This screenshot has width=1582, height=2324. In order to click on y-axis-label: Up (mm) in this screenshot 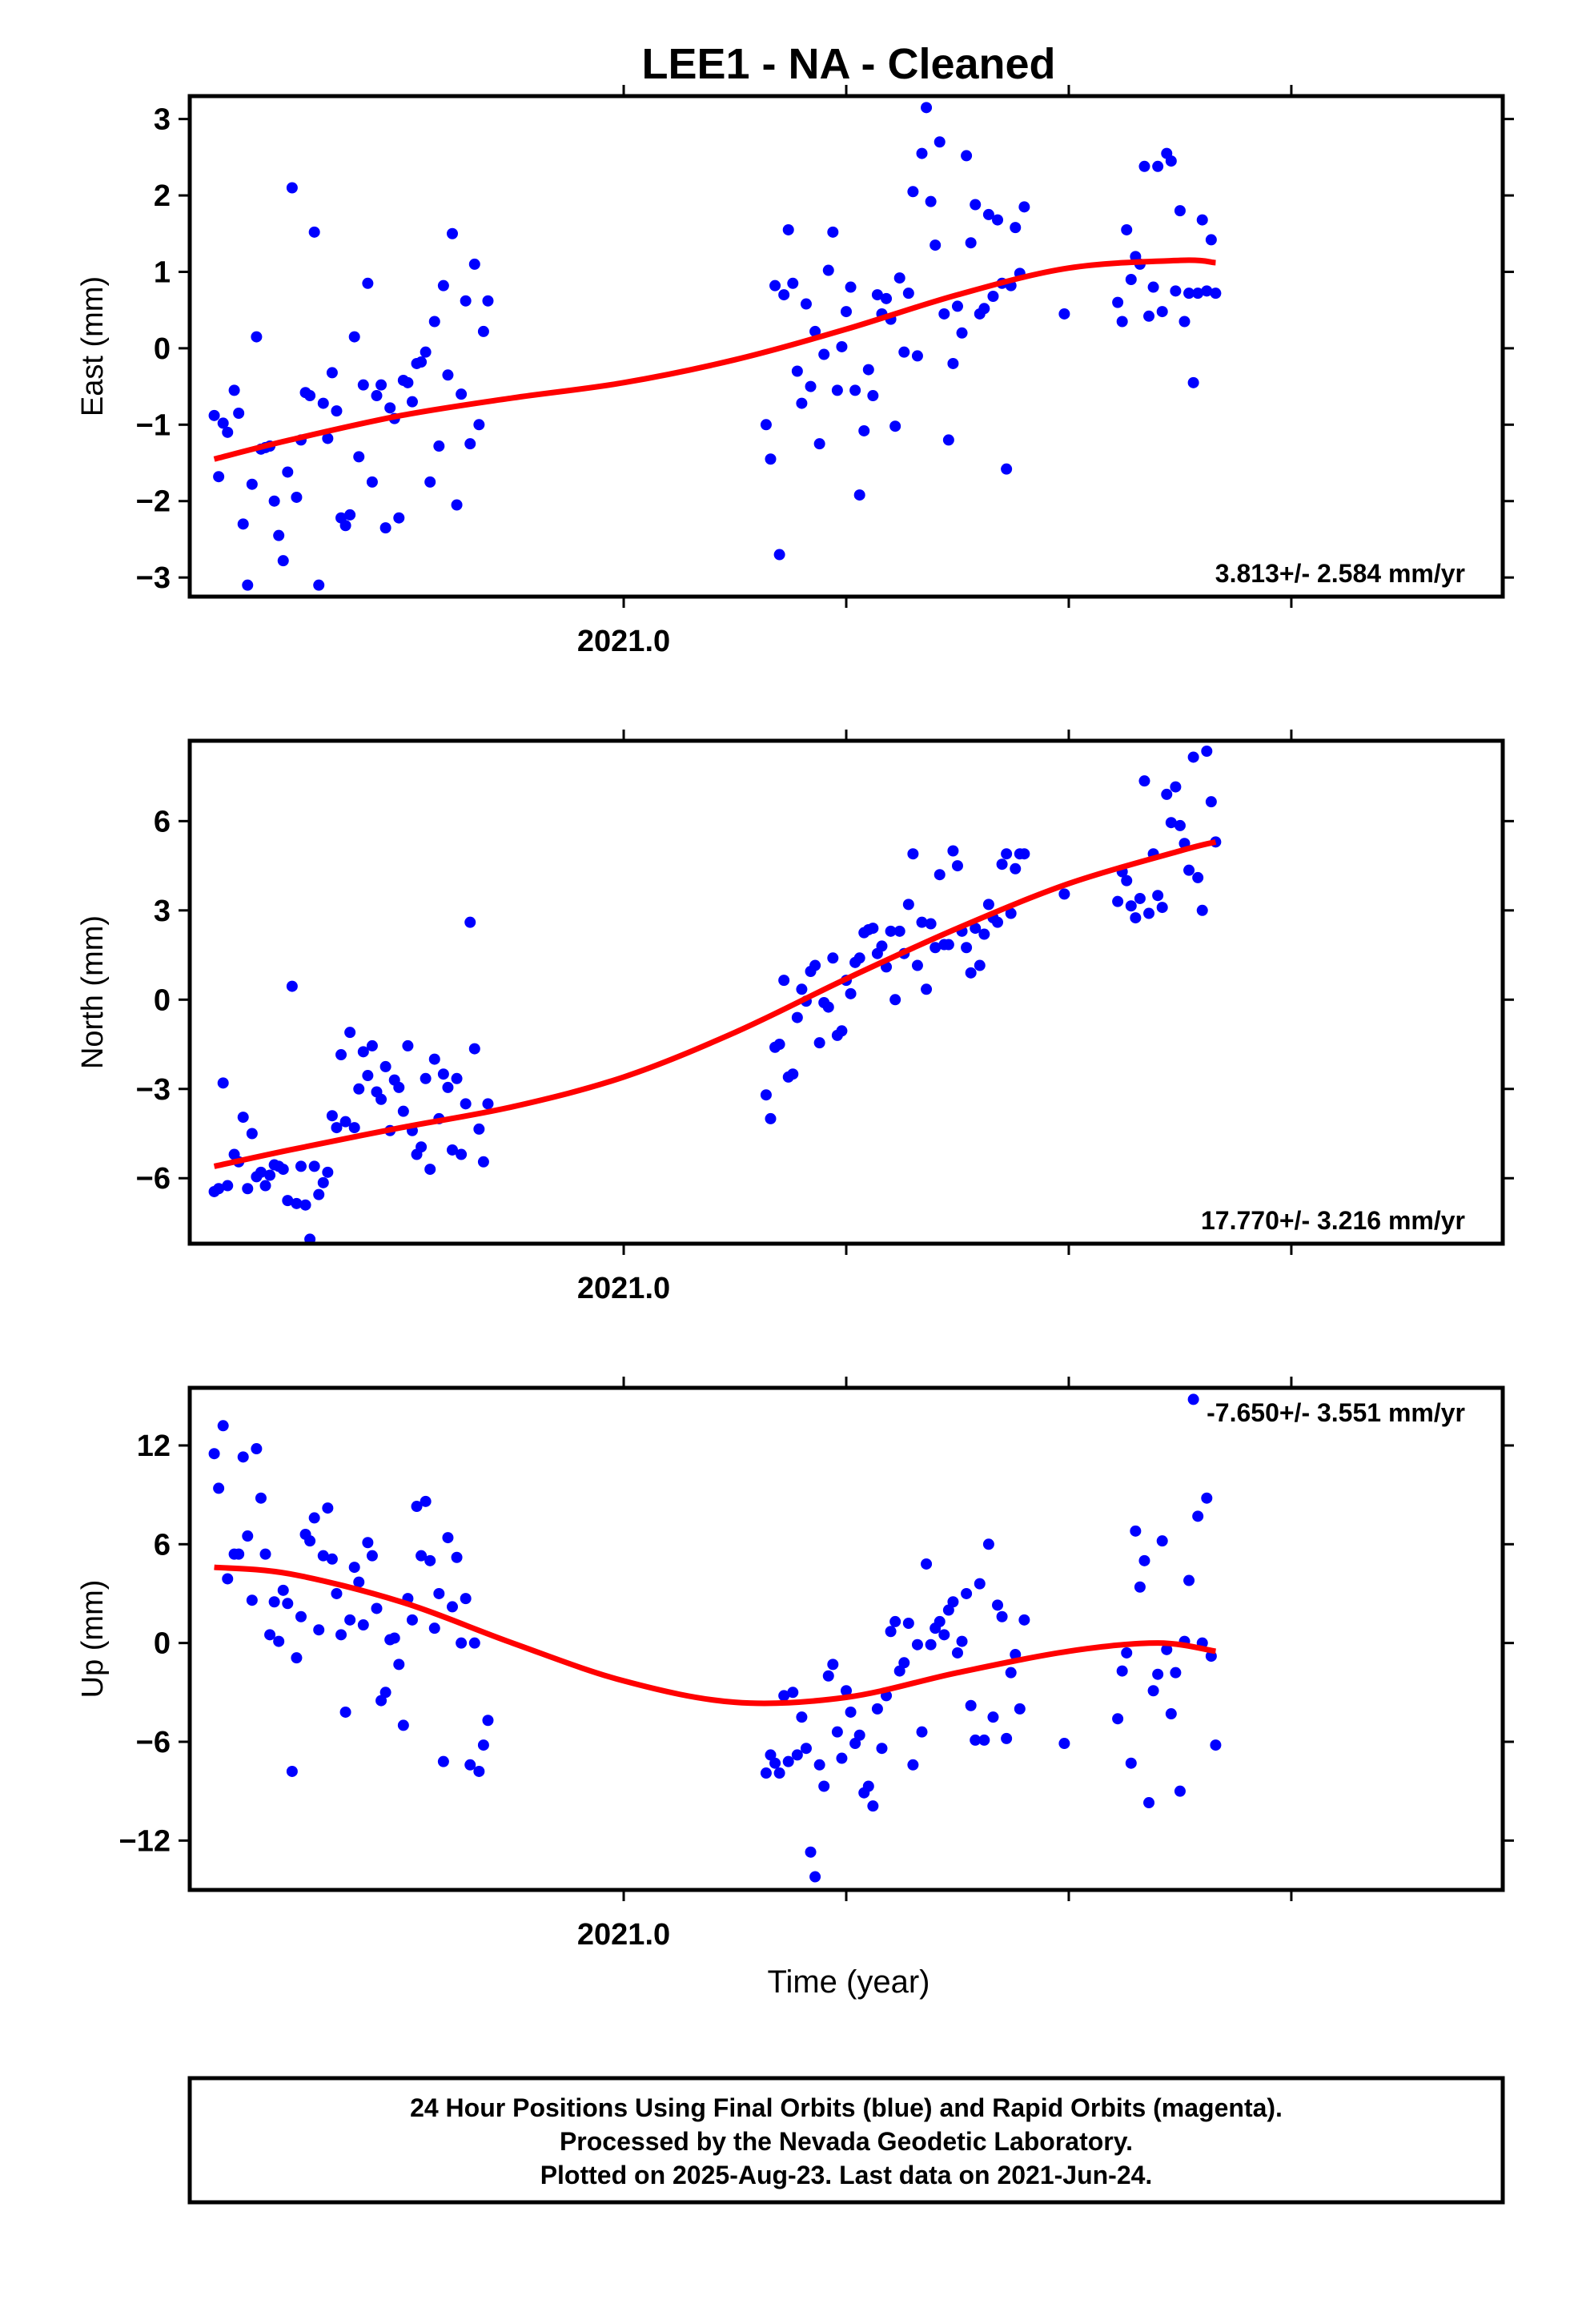, I will do `click(93, 1639)`.